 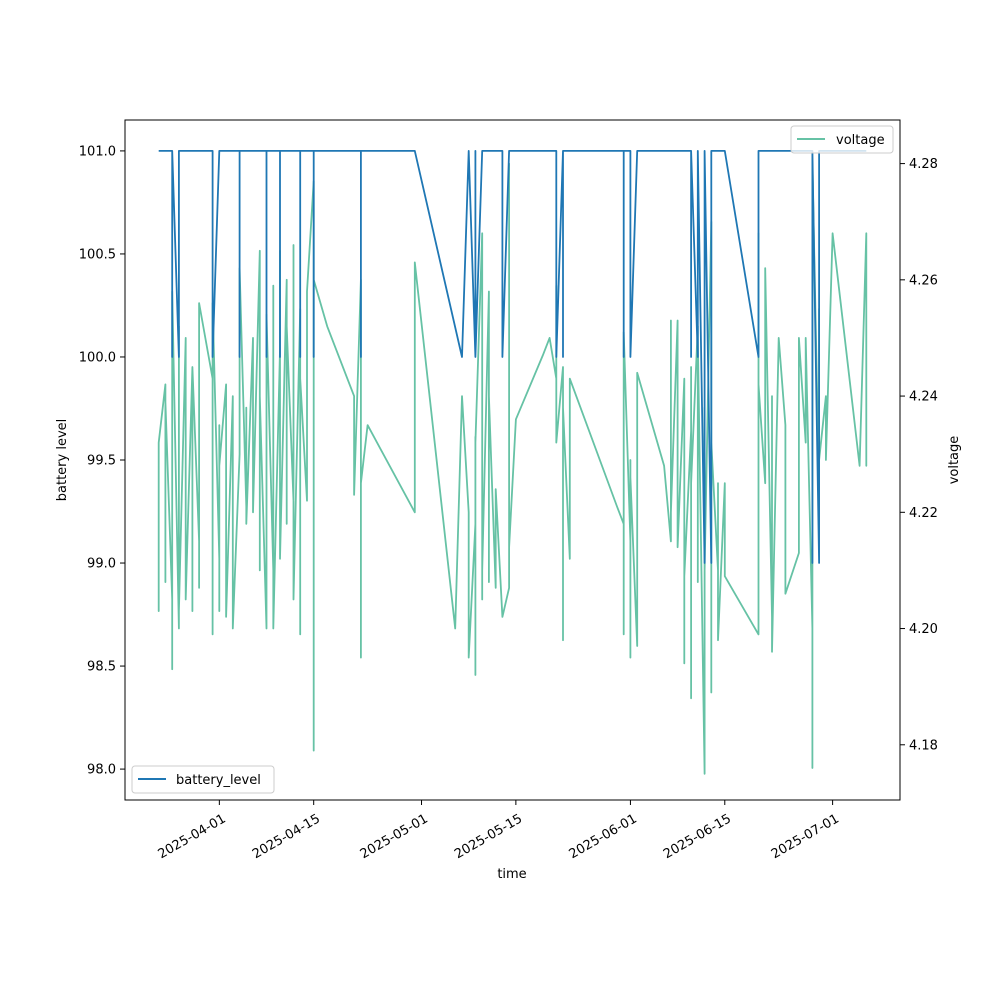 What do you see at coordinates (923, 397) in the screenshot?
I see `y-right-tick-label: 4.24` at bounding box center [923, 397].